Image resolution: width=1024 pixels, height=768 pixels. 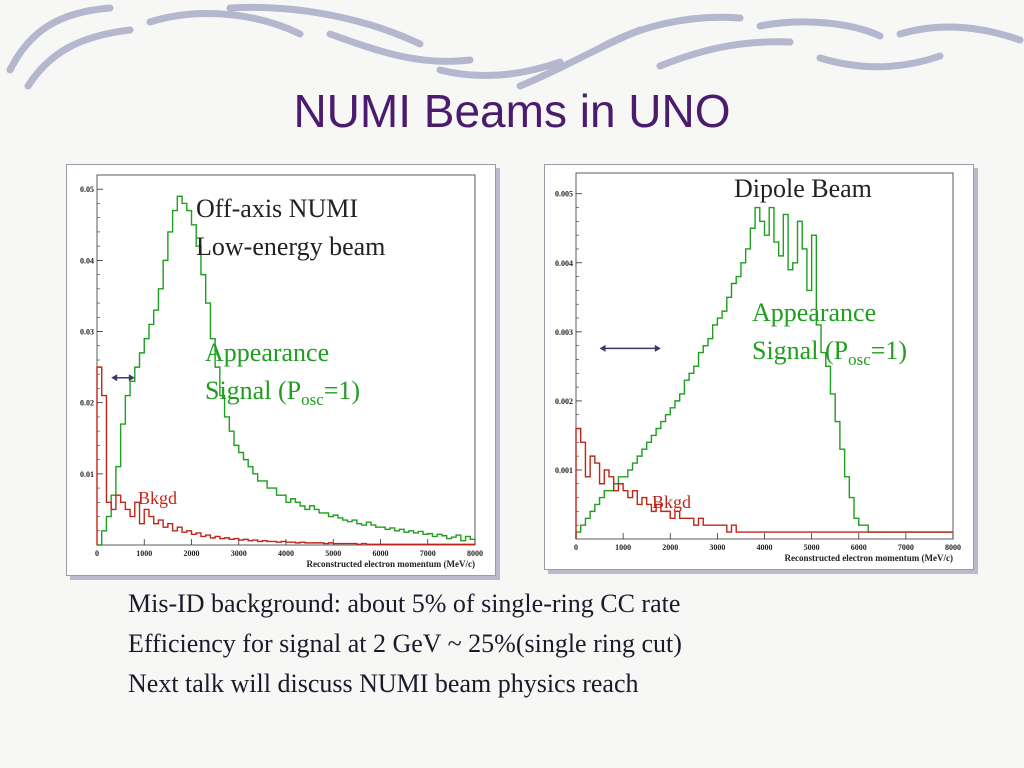 I want to click on right-signal-prefix: Signal (P, so click(x=800, y=350).